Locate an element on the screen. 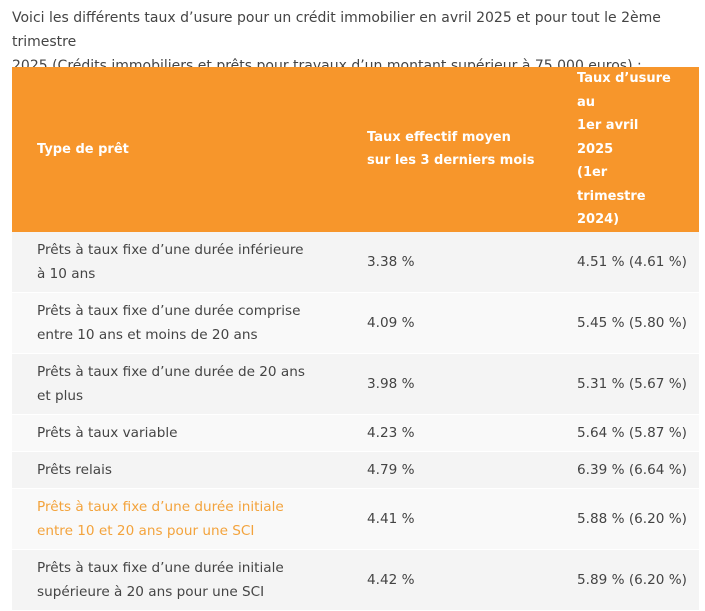 The height and width of the screenshot is (611, 705). cell-taux-usure: 4.51 % (4.61 %) is located at coordinates (626, 262).